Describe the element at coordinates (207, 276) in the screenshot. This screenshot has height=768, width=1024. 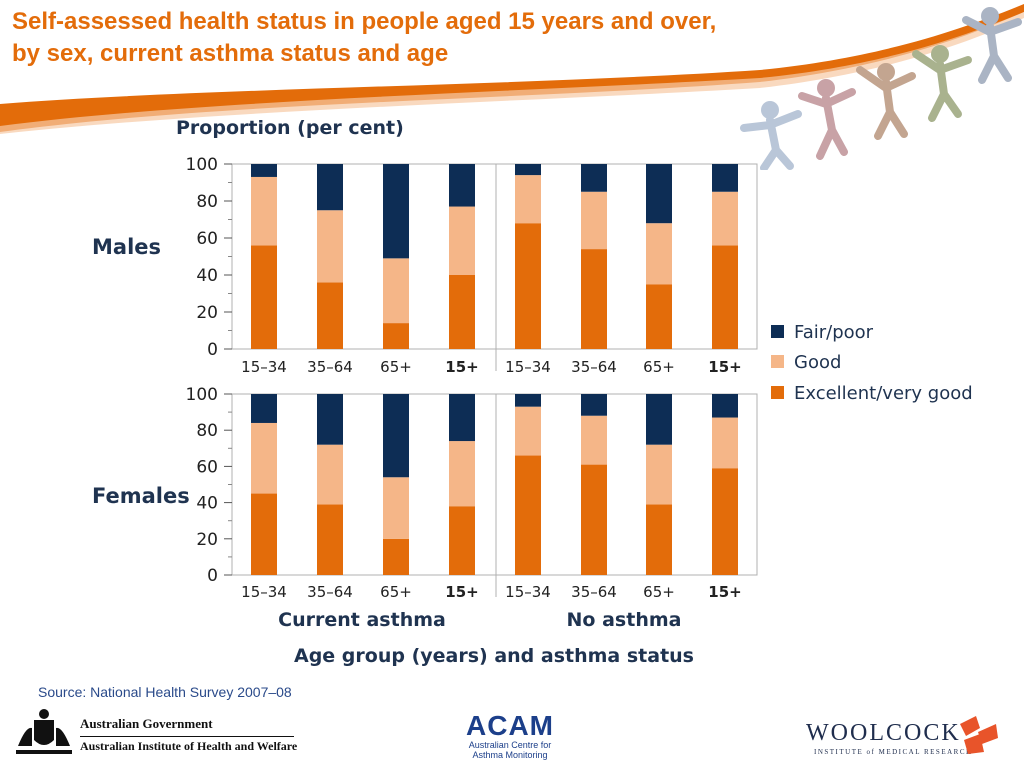
I see `y-tick-label: 40` at that location.